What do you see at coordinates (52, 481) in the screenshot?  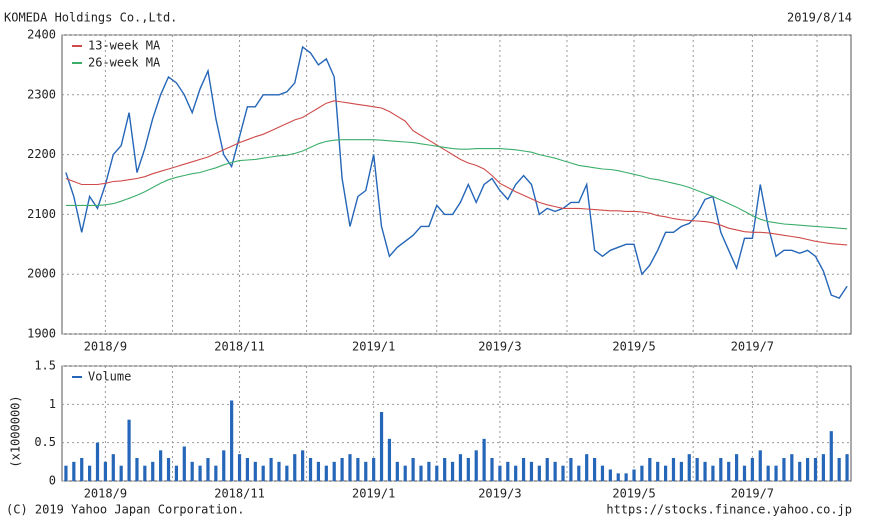 I see `y-tick-label: 0` at bounding box center [52, 481].